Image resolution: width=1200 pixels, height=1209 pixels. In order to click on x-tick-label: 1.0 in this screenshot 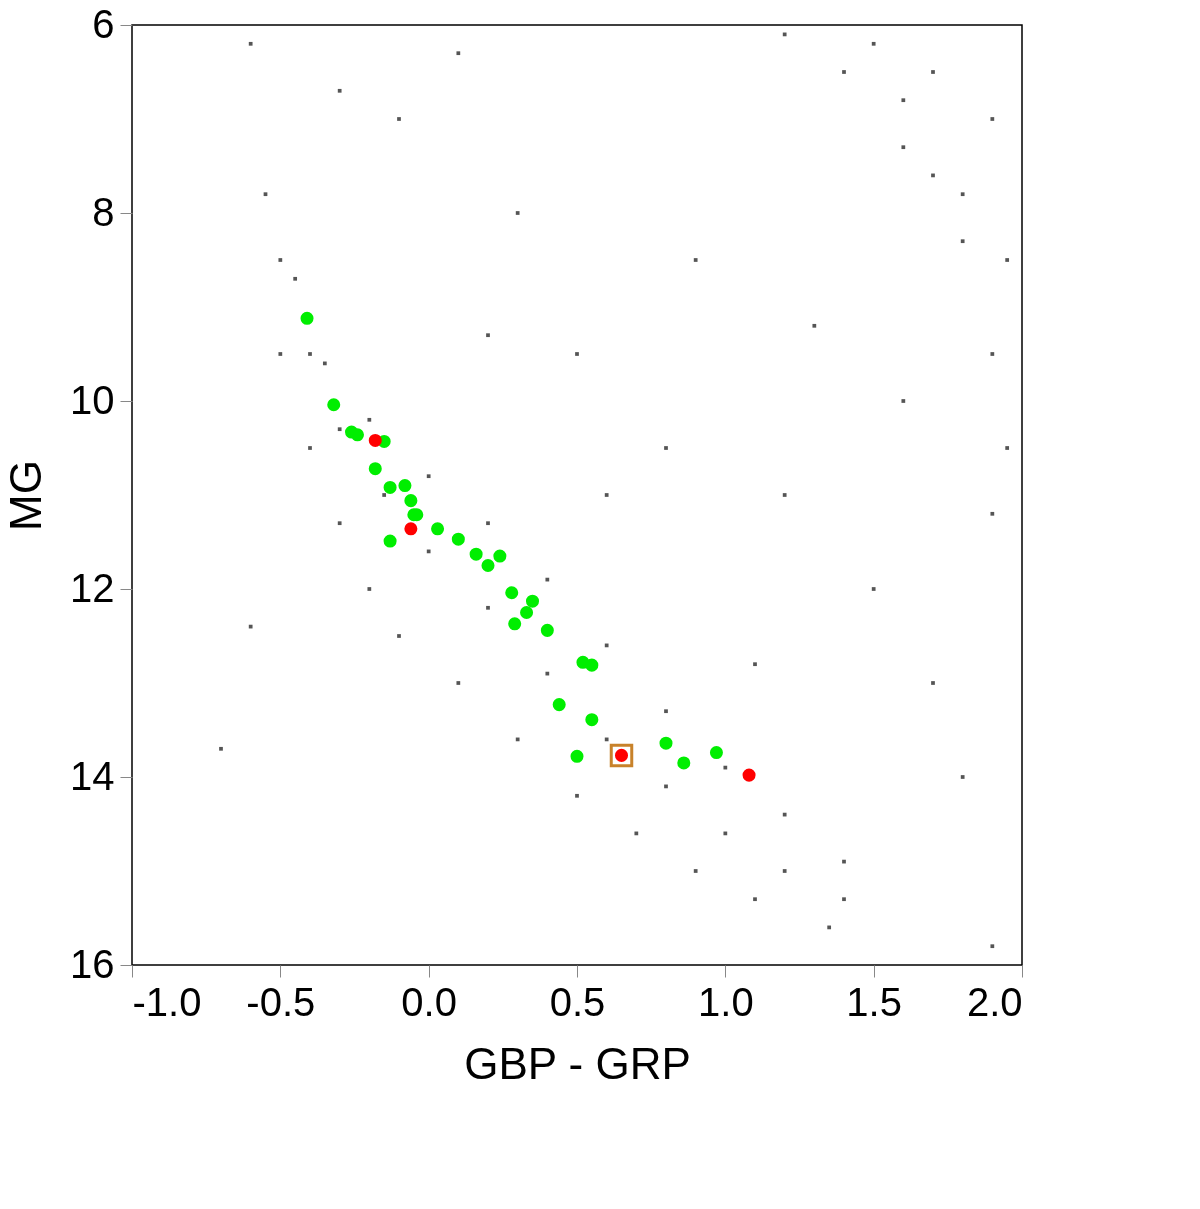, I will do `click(726, 1001)`.